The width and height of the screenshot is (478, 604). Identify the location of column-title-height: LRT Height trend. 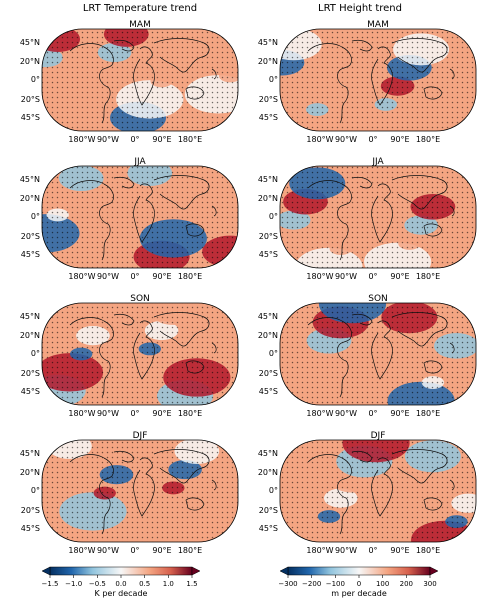
(360, 8).